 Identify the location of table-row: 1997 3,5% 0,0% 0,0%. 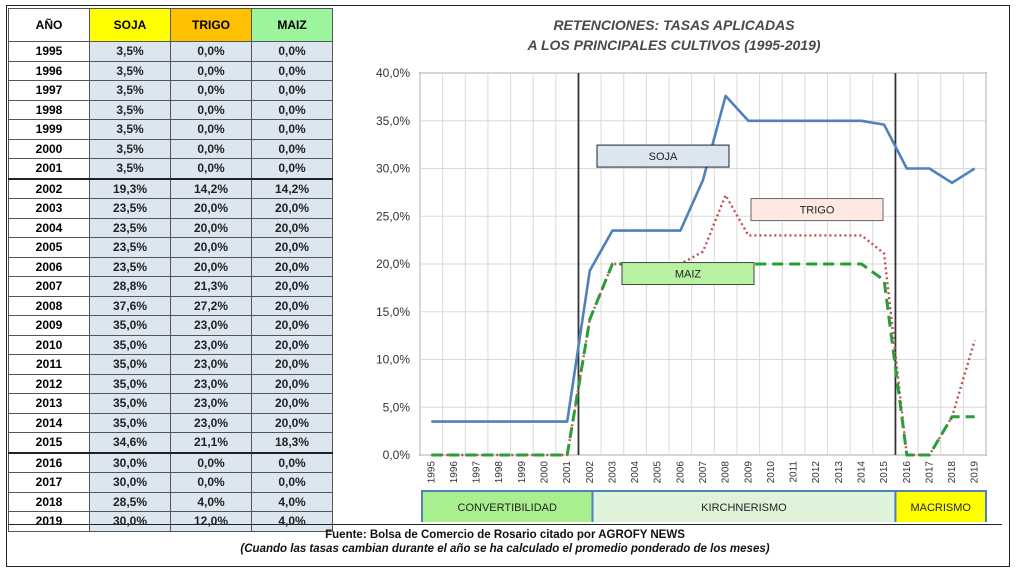
(170, 90).